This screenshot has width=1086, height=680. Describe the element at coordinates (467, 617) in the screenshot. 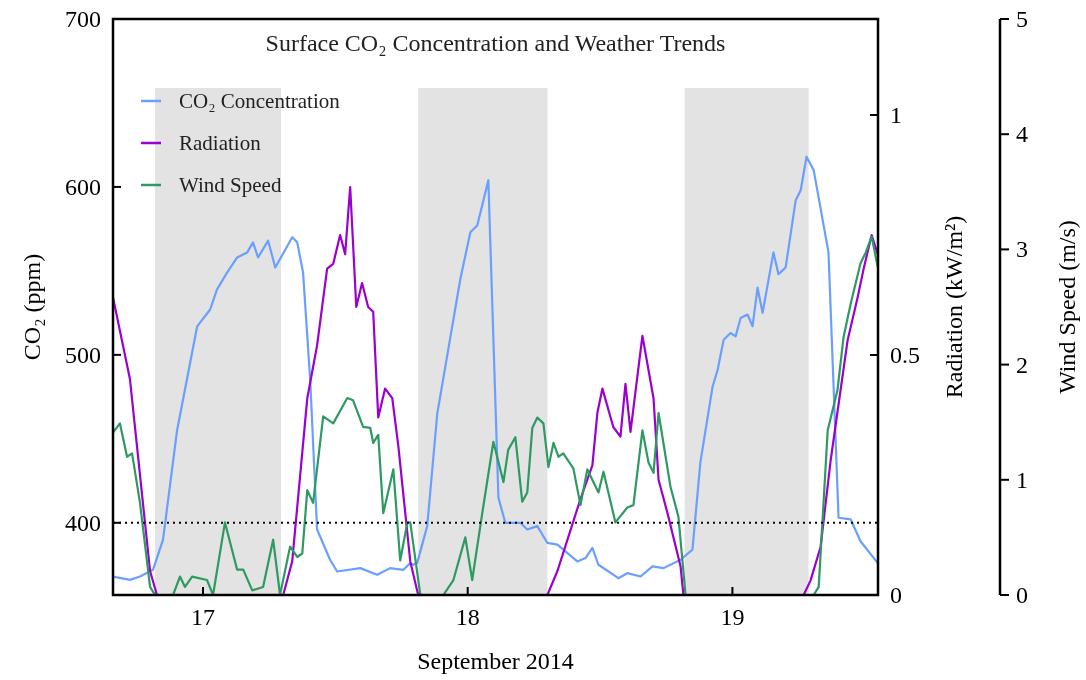

I see `x-tick-label: 18` at that location.